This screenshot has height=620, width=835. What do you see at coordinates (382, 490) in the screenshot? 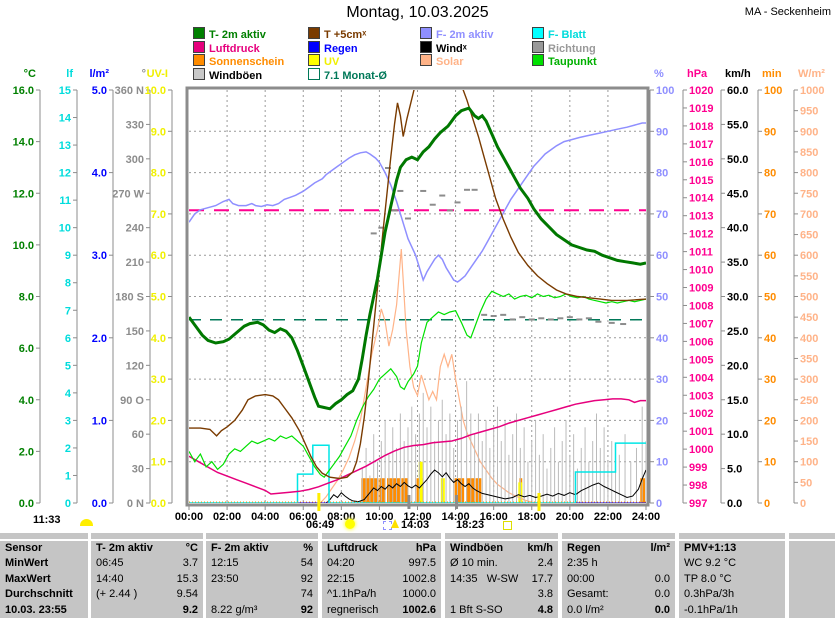
I see `sunshine-bar` at bounding box center [382, 490].